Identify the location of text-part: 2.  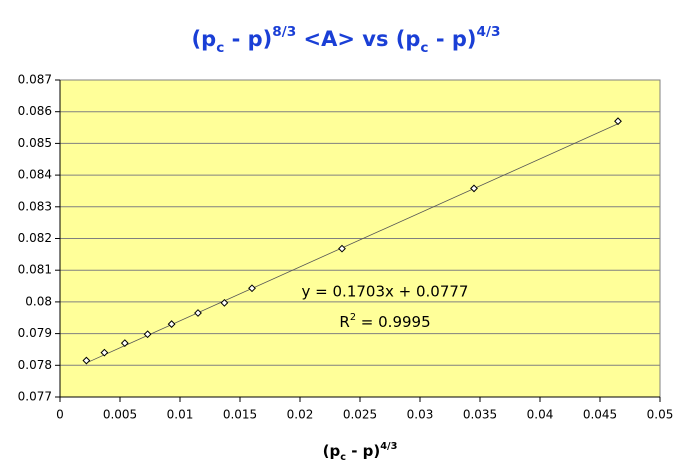
(353, 317).